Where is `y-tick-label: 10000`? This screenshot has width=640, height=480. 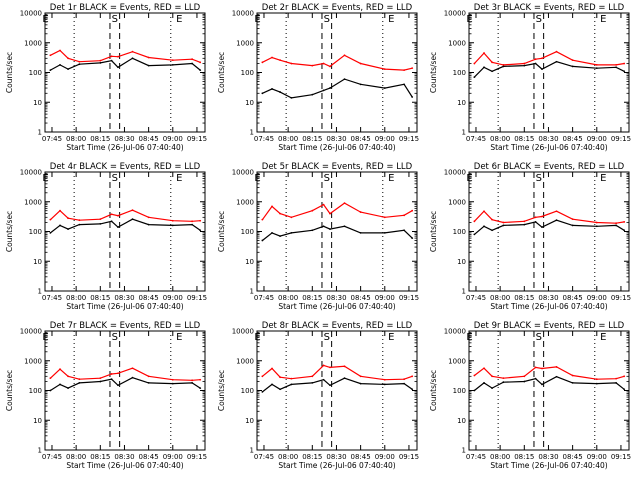 y-tick-label: 10000 is located at coordinates (31, 14).